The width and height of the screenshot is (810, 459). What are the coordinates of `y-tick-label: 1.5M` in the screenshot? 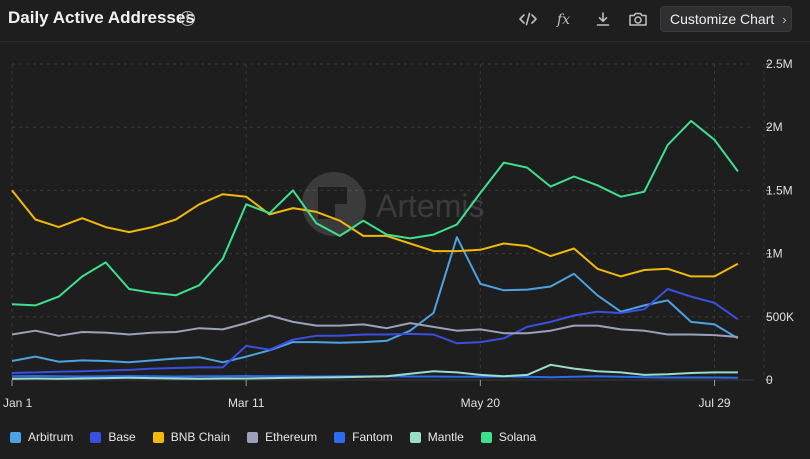 It's located at (779, 190).